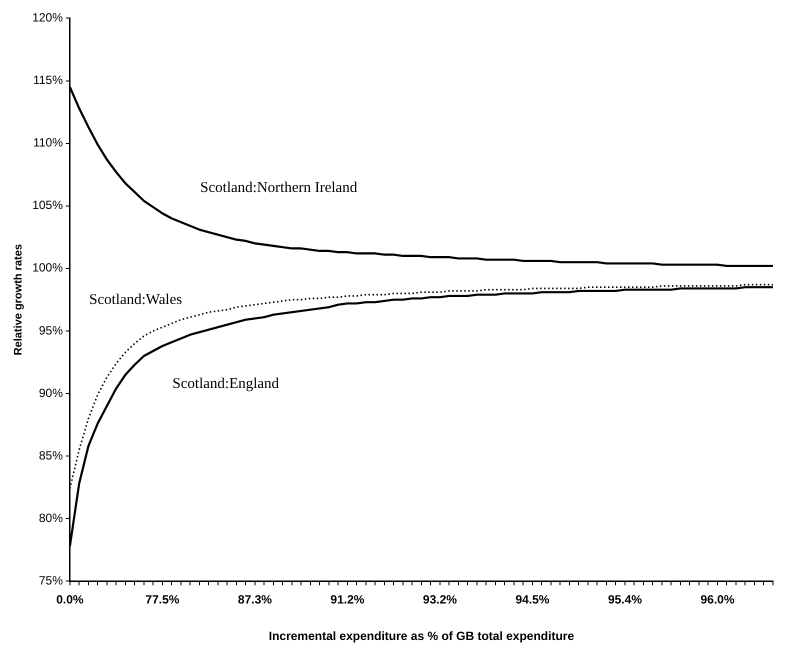  I want to click on series-label: Scotland:Wales, so click(135, 300).